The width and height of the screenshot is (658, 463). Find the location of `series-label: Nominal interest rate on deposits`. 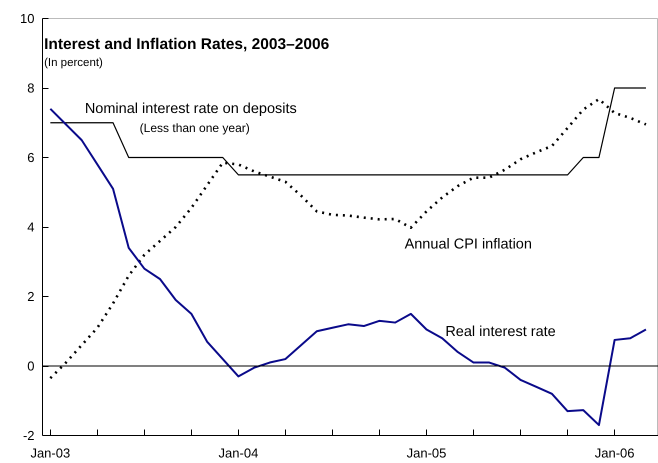

series-label: Nominal interest rate on deposits is located at coordinates (190, 108).